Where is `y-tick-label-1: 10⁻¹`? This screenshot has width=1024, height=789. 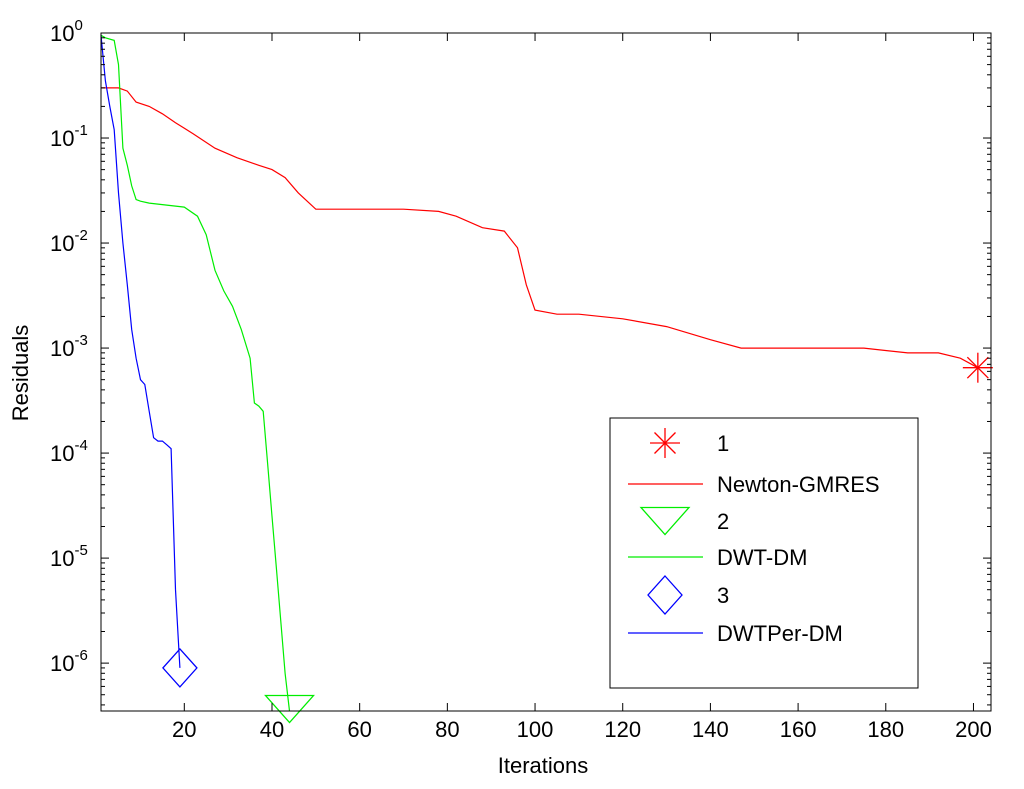
y-tick-label-1: 10⁻¹ is located at coordinates (69, 136).